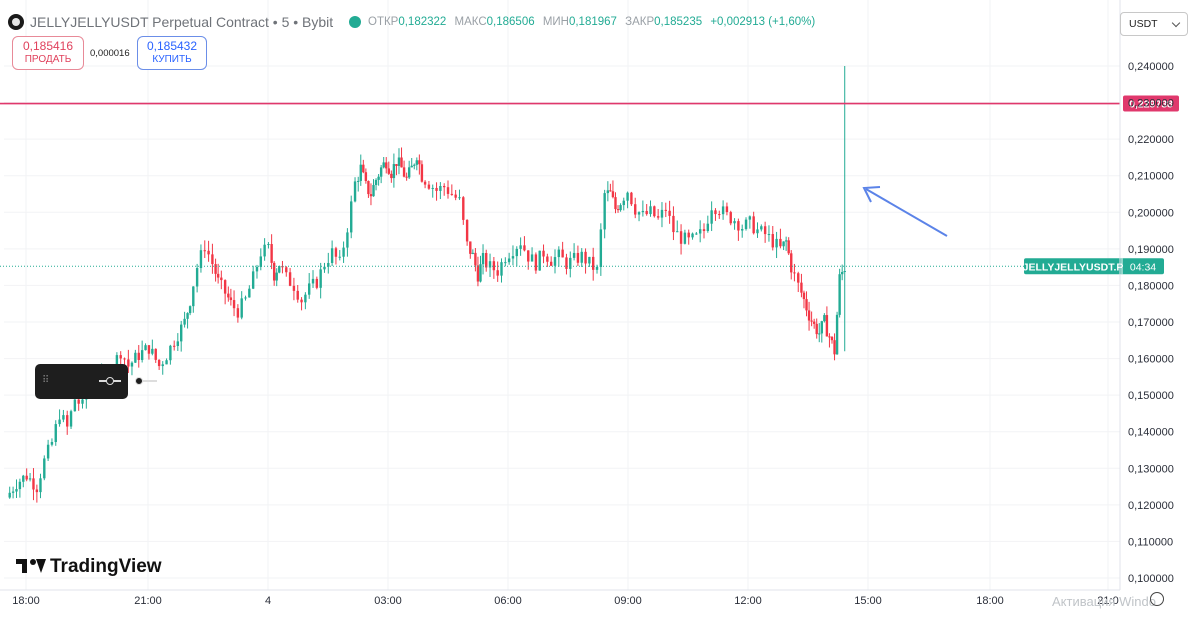 Image resolution: width=1200 pixels, height=618 pixels. What do you see at coordinates (172, 46) in the screenshot?
I see `buy-price: 0,185432` at bounding box center [172, 46].